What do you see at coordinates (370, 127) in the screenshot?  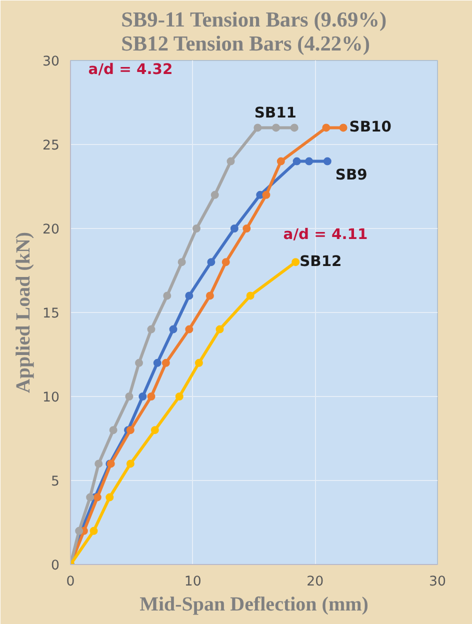 I see `series-label: SB10` at bounding box center [370, 127].